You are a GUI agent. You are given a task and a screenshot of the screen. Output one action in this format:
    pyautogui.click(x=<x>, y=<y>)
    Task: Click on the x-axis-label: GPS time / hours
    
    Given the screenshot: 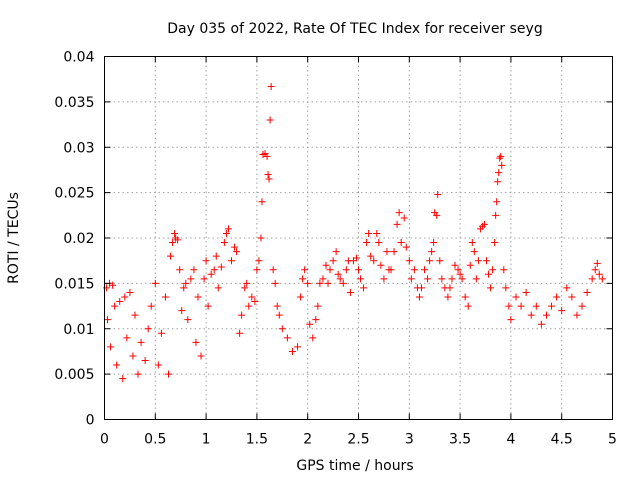 What is the action you would take?
    pyautogui.click(x=354, y=466)
    